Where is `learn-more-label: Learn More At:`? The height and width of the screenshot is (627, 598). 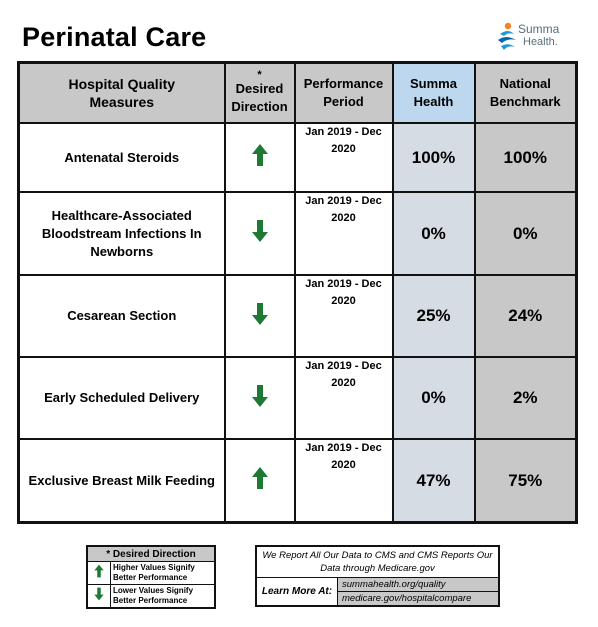 learn-more-label: Learn More At: is located at coordinates (297, 591).